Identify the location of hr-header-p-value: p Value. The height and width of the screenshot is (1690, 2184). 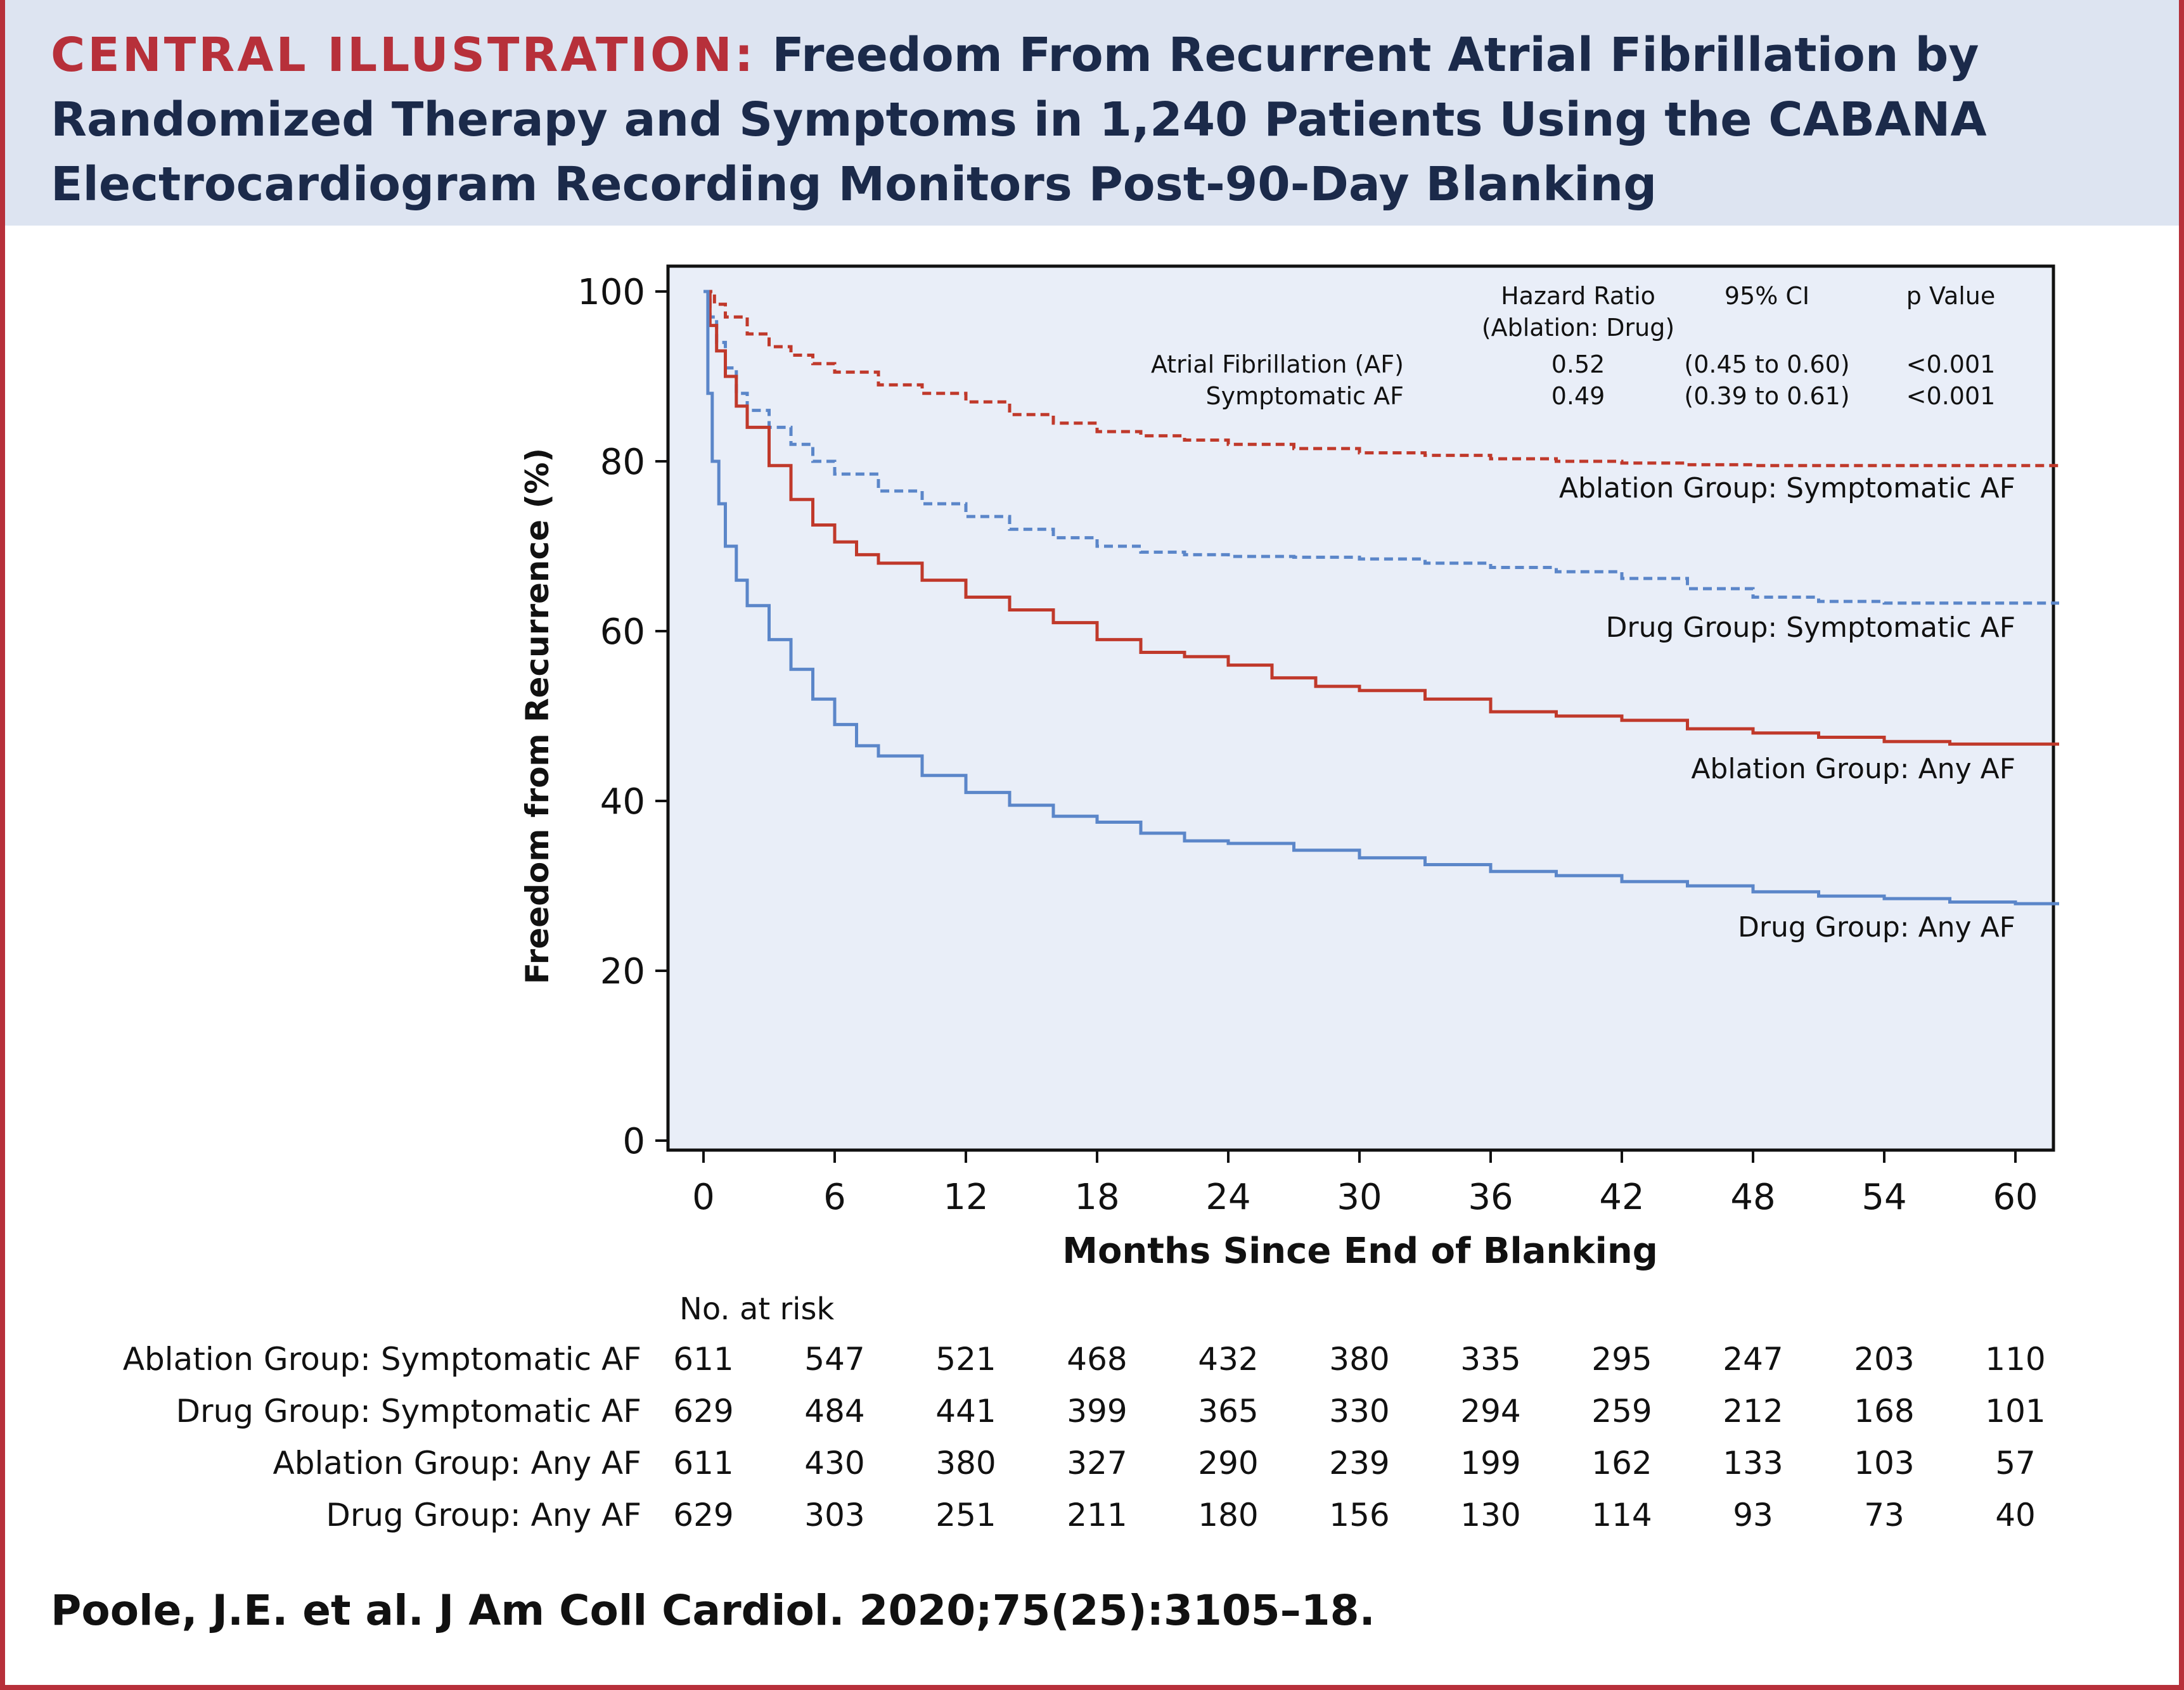
(1951, 296).